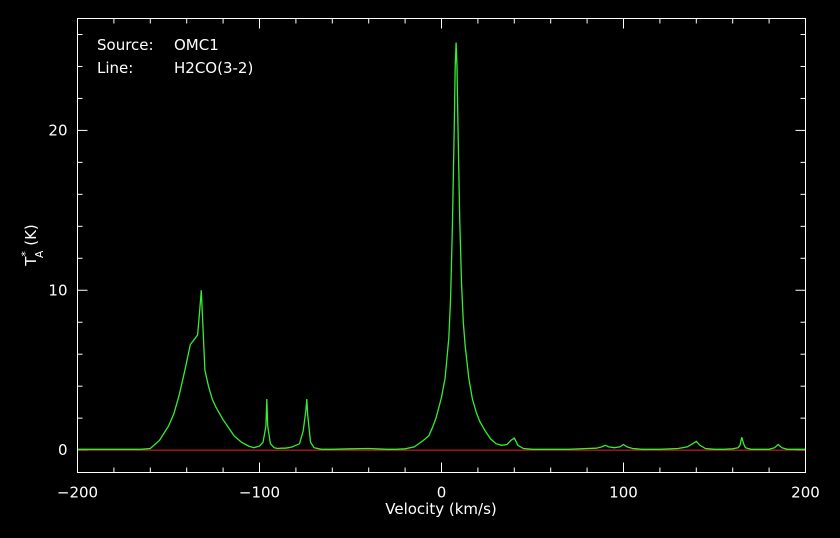 Image resolution: width=840 pixels, height=538 pixels. What do you see at coordinates (31, 237) in the screenshot?
I see `y-label-unit: (K)` at bounding box center [31, 237].